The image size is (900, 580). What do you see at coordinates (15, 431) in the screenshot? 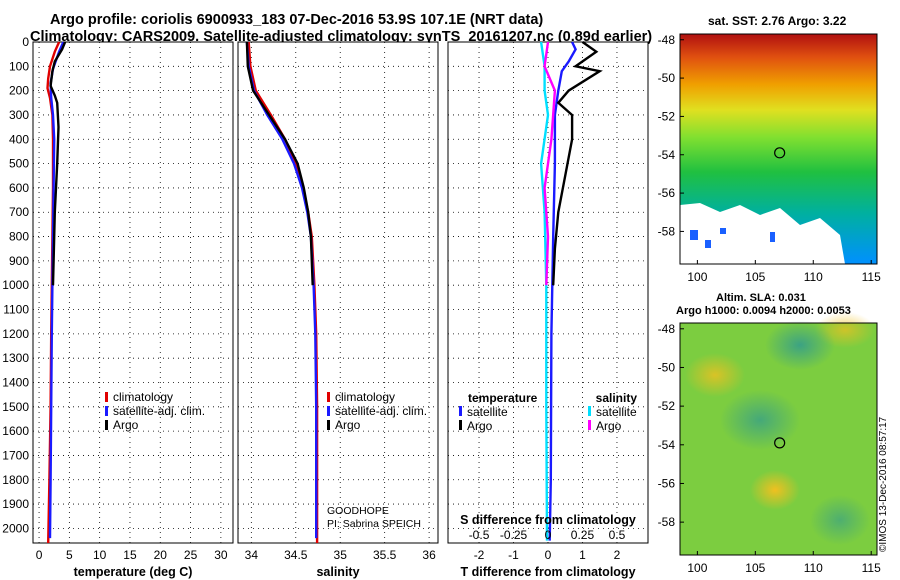
I see `y-tick-label: 1600` at bounding box center [15, 431].